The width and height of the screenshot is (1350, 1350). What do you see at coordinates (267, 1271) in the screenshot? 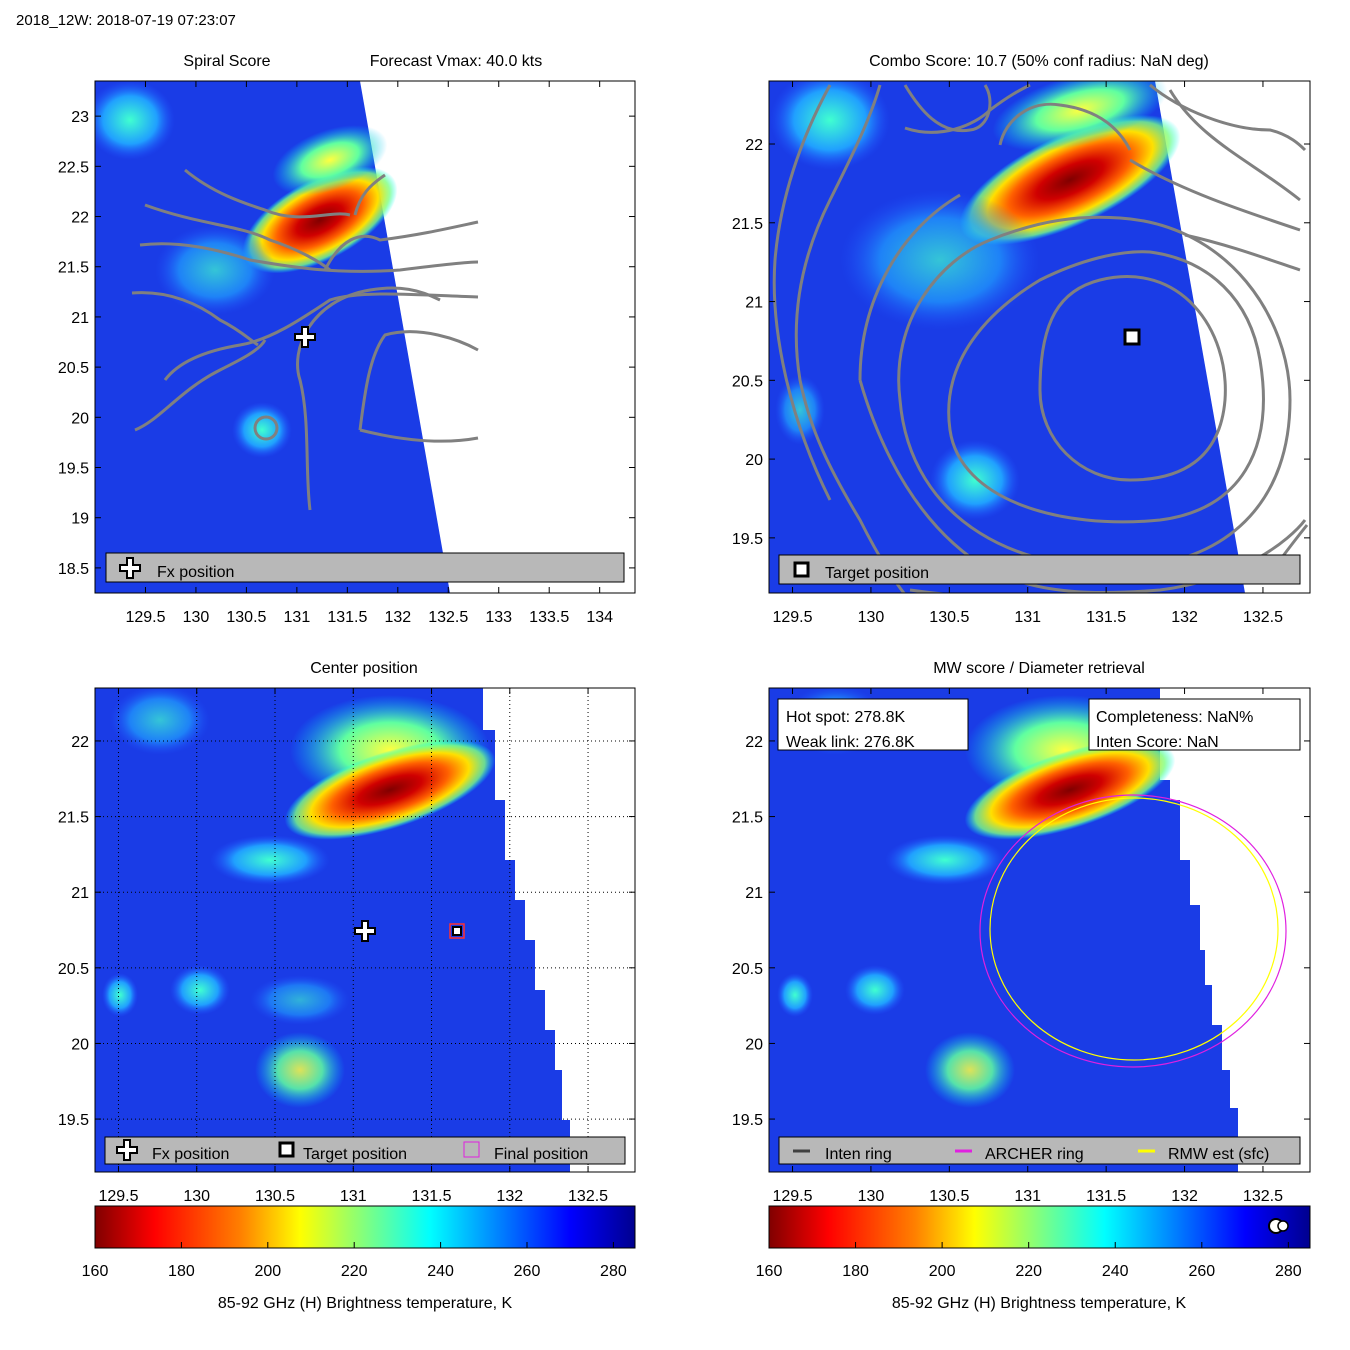
I see `colorbar-tick-label: 200` at bounding box center [267, 1271].